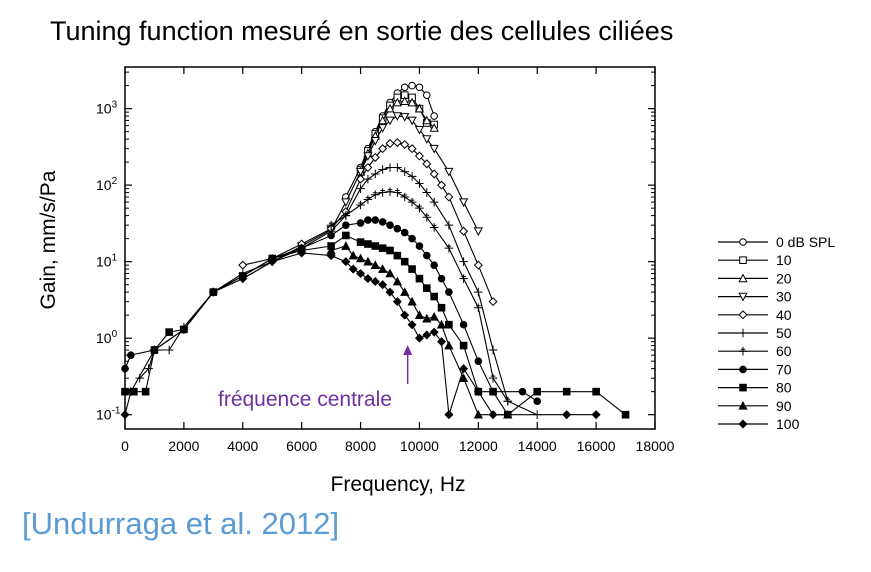 Image resolution: width=871 pixels, height=572 pixels. I want to click on y-tick-label: 102, so click(107, 184).